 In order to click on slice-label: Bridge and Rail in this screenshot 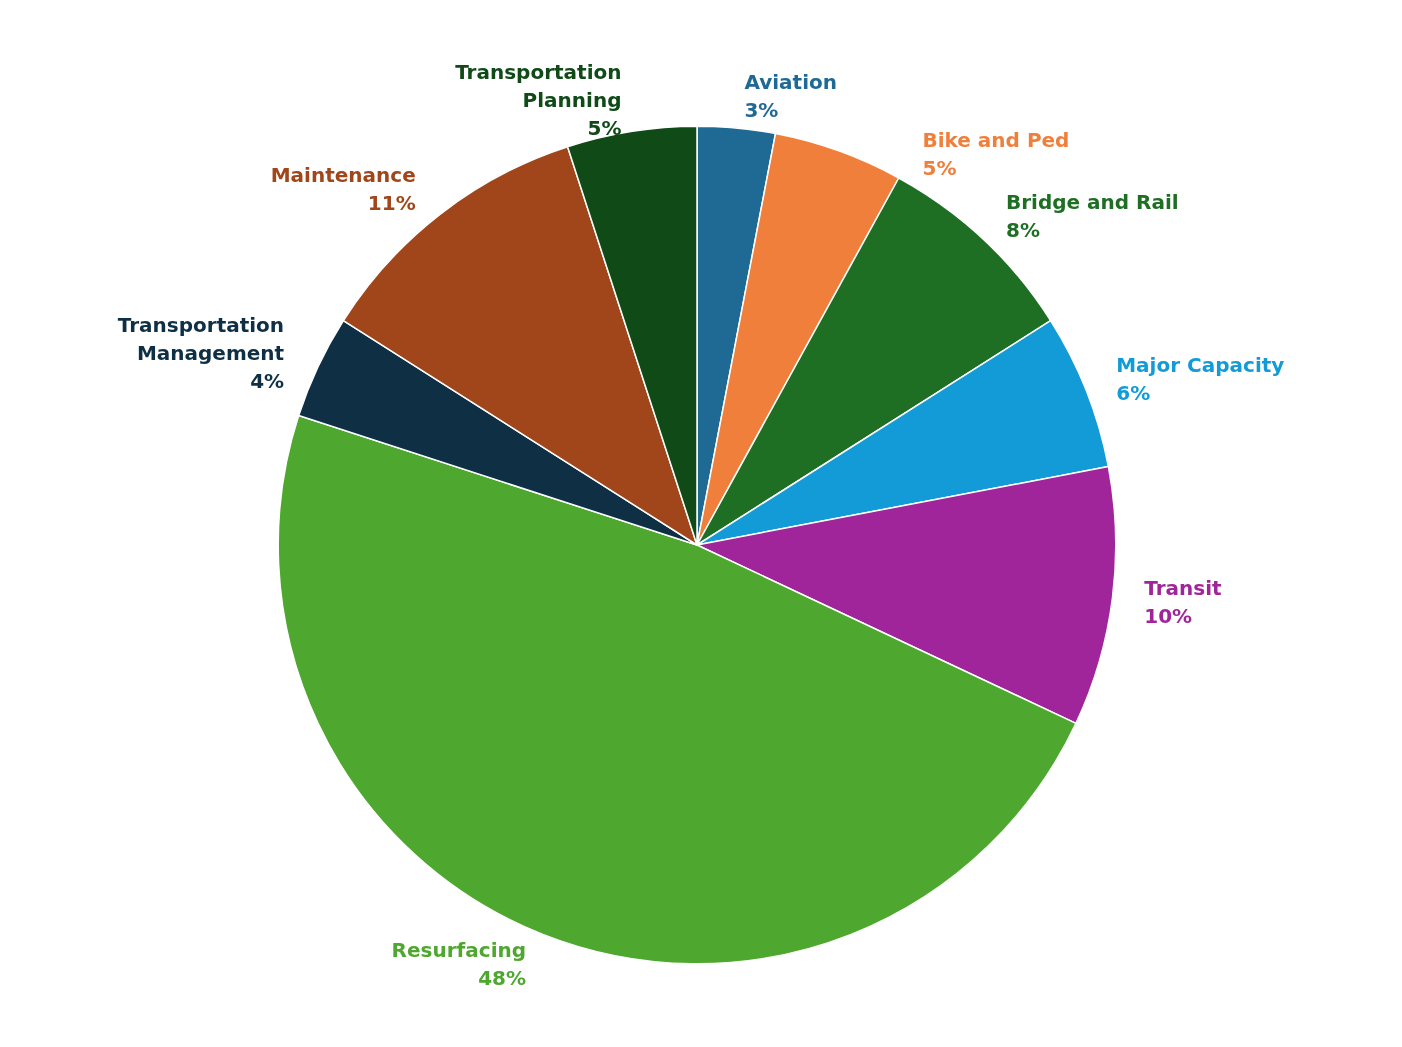, I will do `click(1092, 202)`.